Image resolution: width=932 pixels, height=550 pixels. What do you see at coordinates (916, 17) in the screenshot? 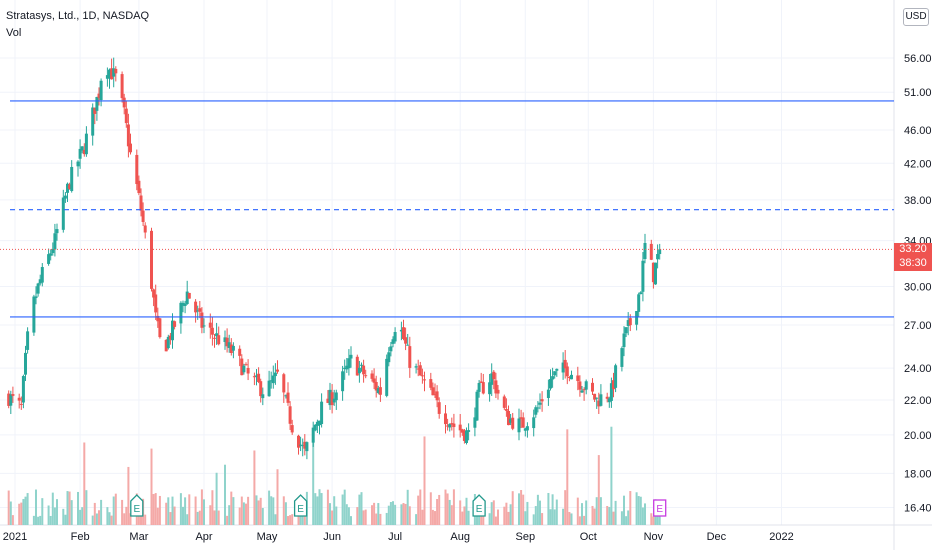
I see `currency-button: USD` at bounding box center [916, 17].